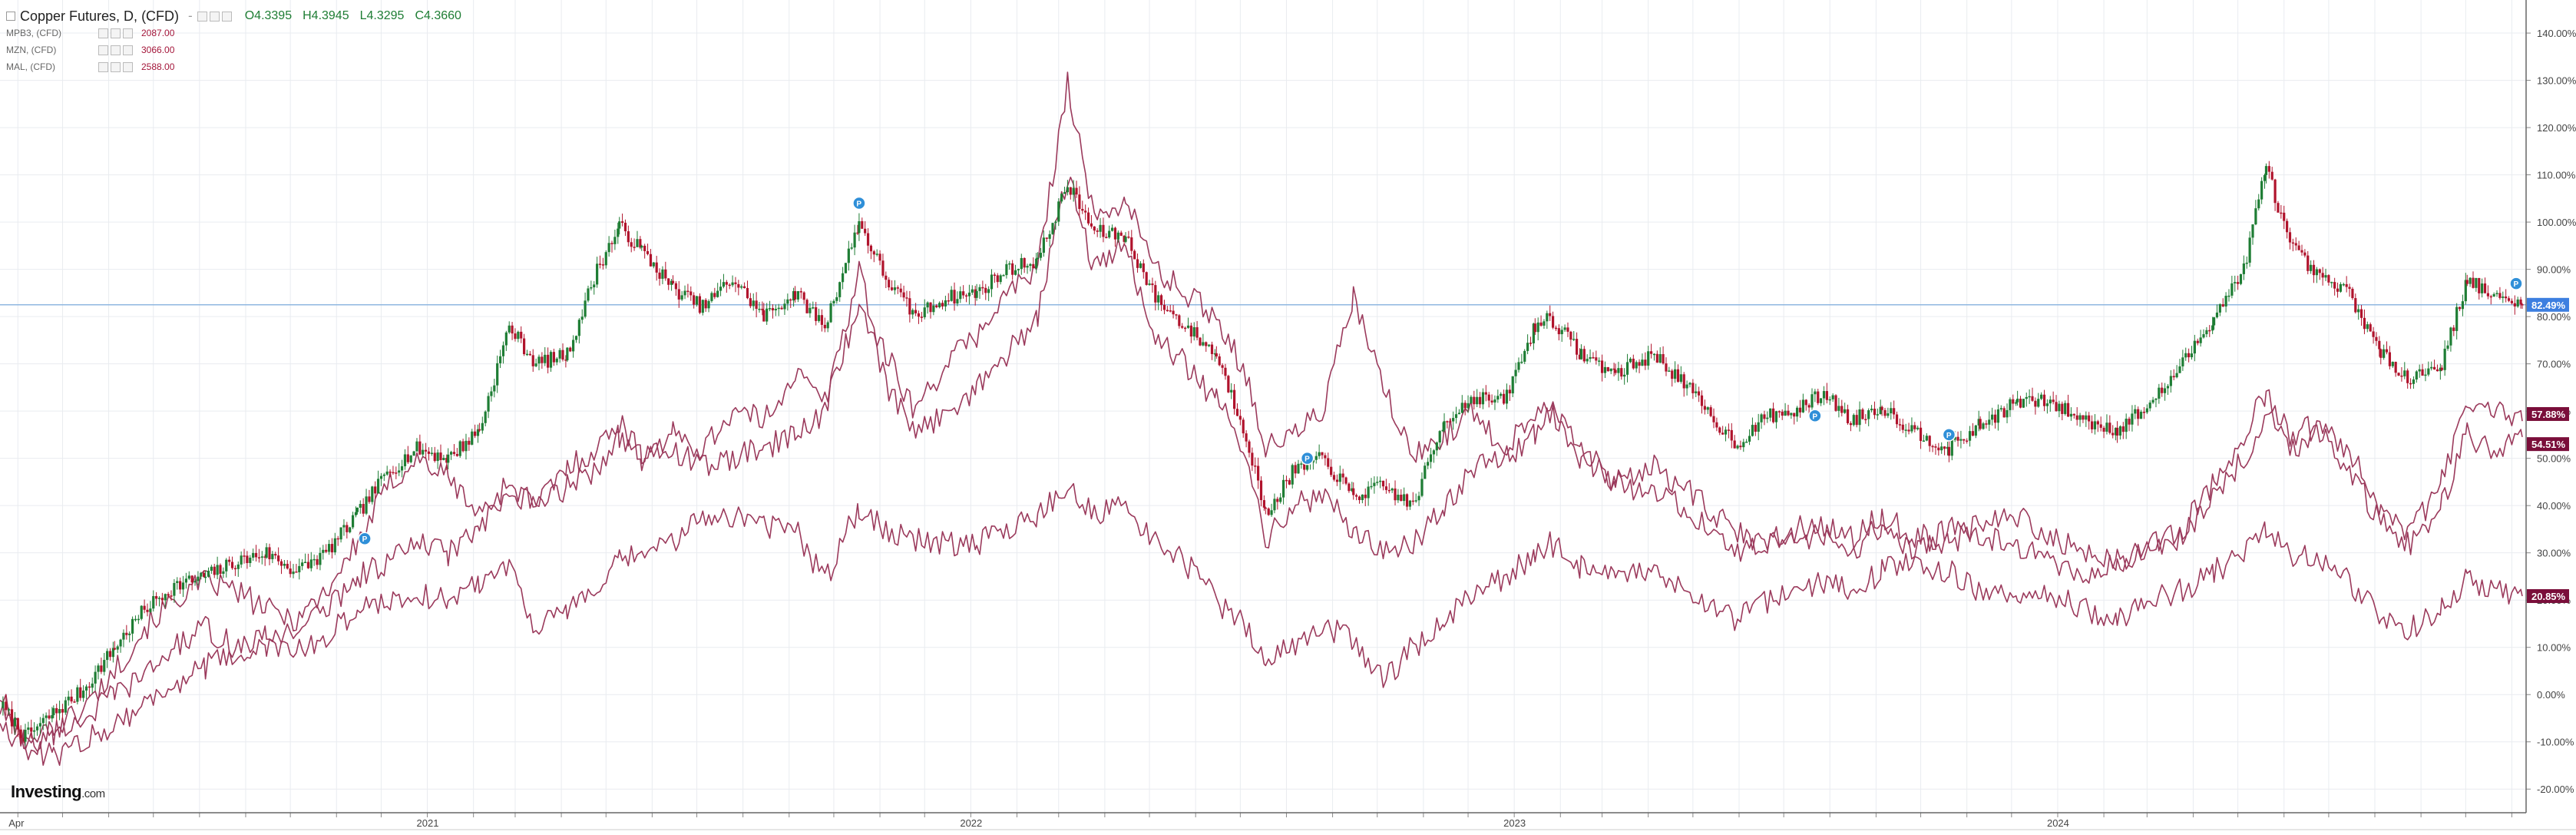 The image size is (2576, 835). I want to click on collapse-toggle, so click(10, 16).